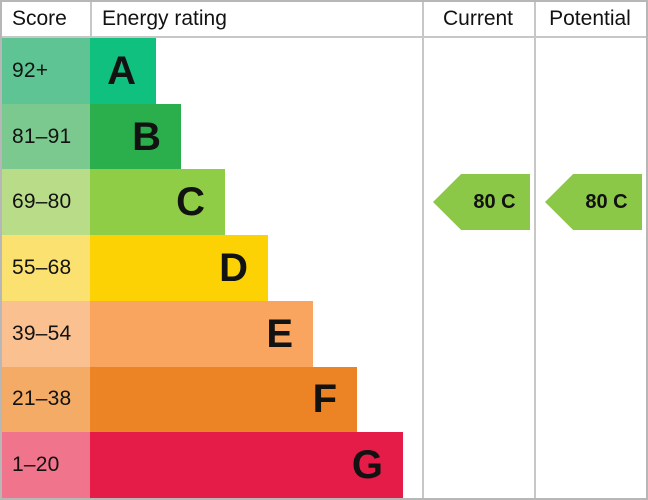  I want to click on rating-band-bar: D, so click(179, 268).